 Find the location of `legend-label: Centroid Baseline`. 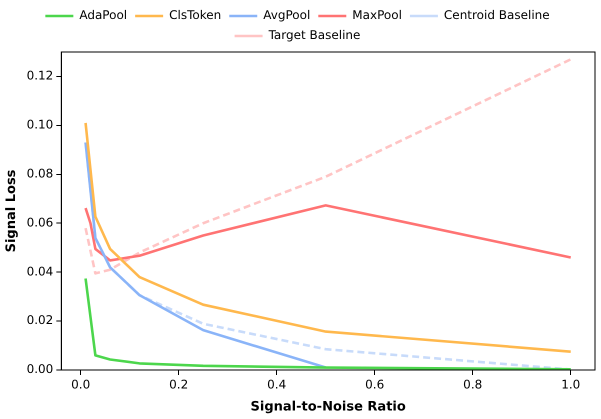

legend-label: Centroid Baseline is located at coordinates (497, 15).